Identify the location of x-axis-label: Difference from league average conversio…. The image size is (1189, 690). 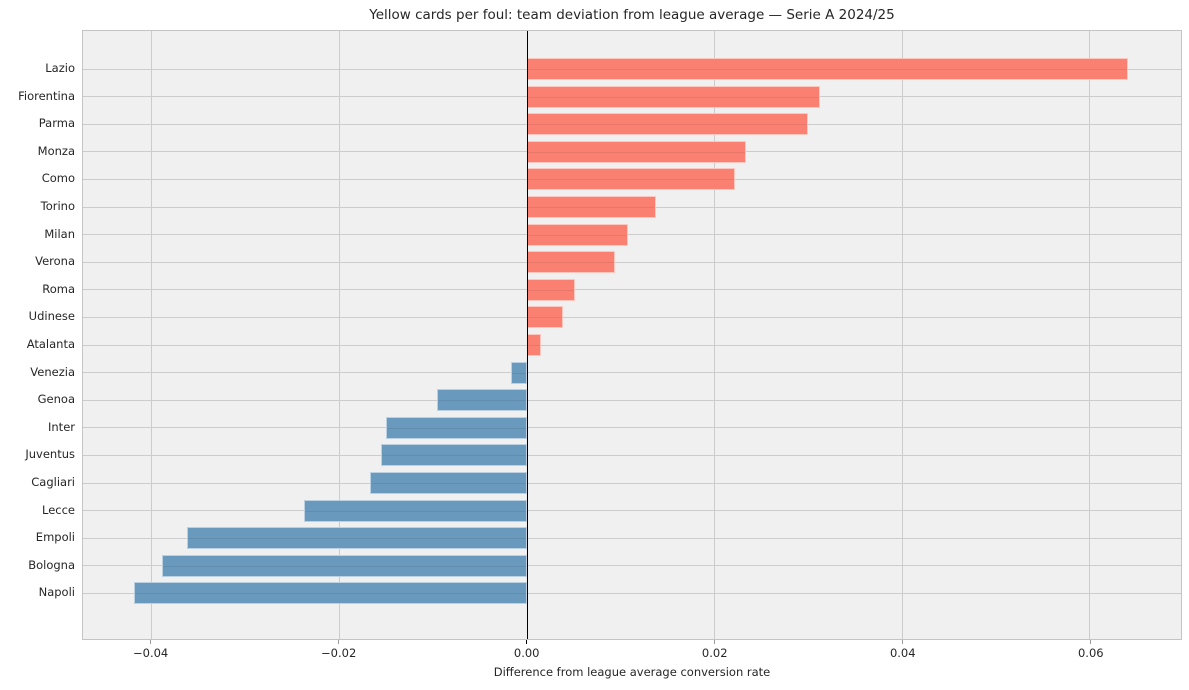
(632, 672).